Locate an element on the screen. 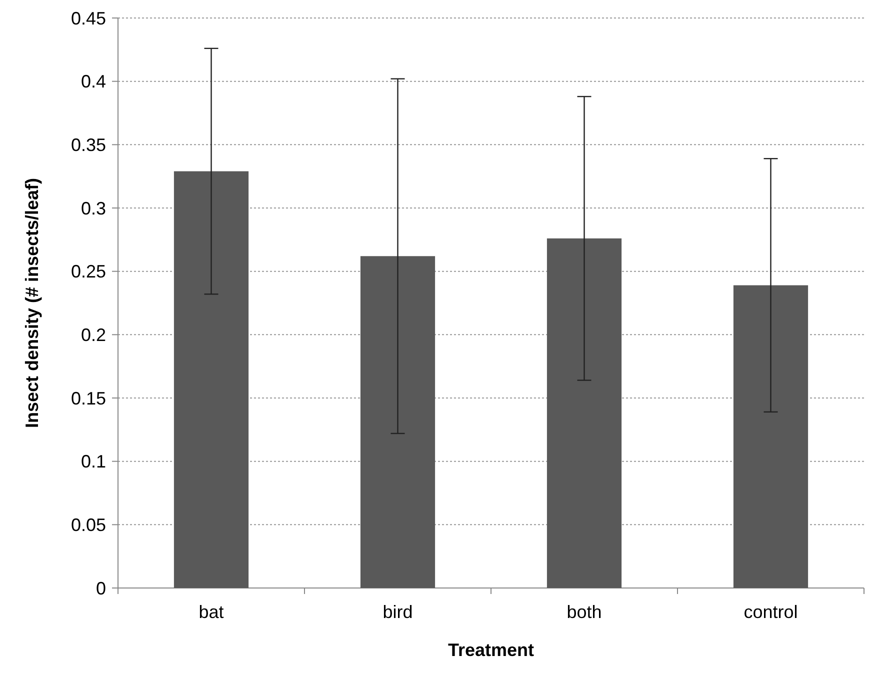 The image size is (882, 676). x-tick-label: control is located at coordinates (771, 612).